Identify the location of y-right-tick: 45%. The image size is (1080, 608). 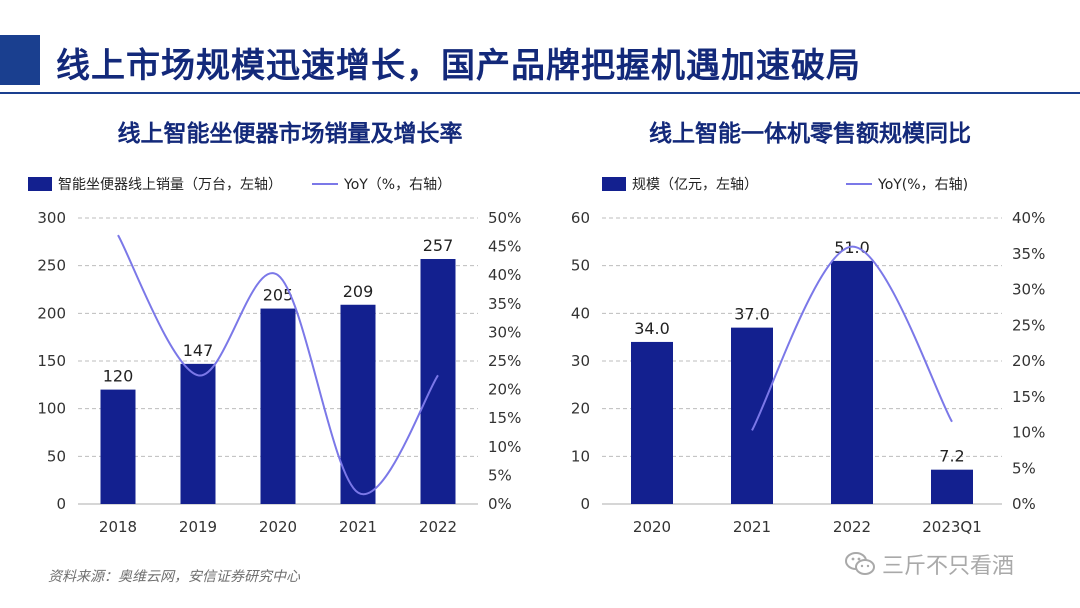
(504, 247).